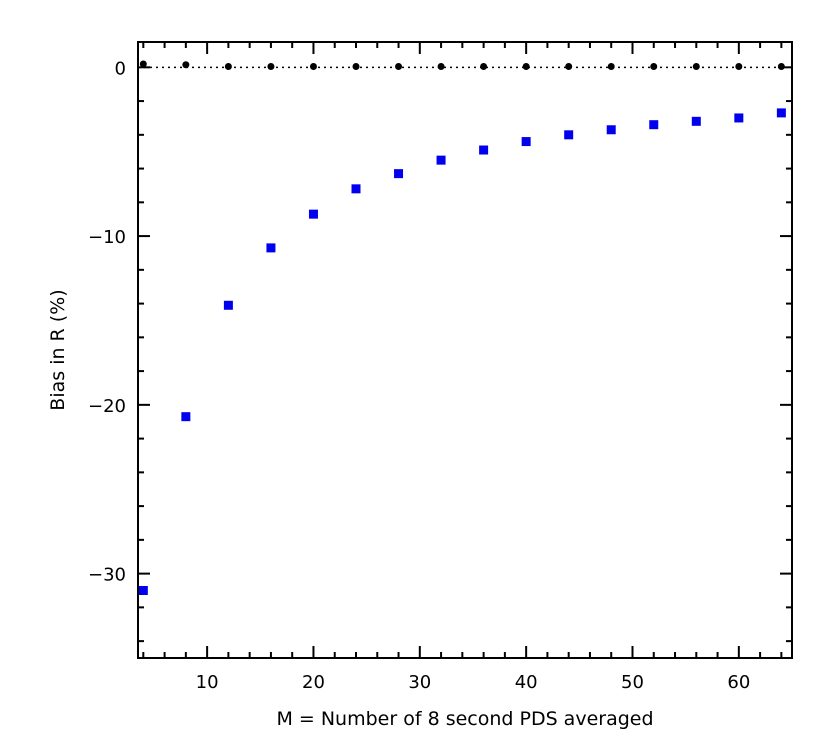 This screenshot has width=830, height=748. What do you see at coordinates (632, 682) in the screenshot?
I see `x-tick-label: 50` at bounding box center [632, 682].